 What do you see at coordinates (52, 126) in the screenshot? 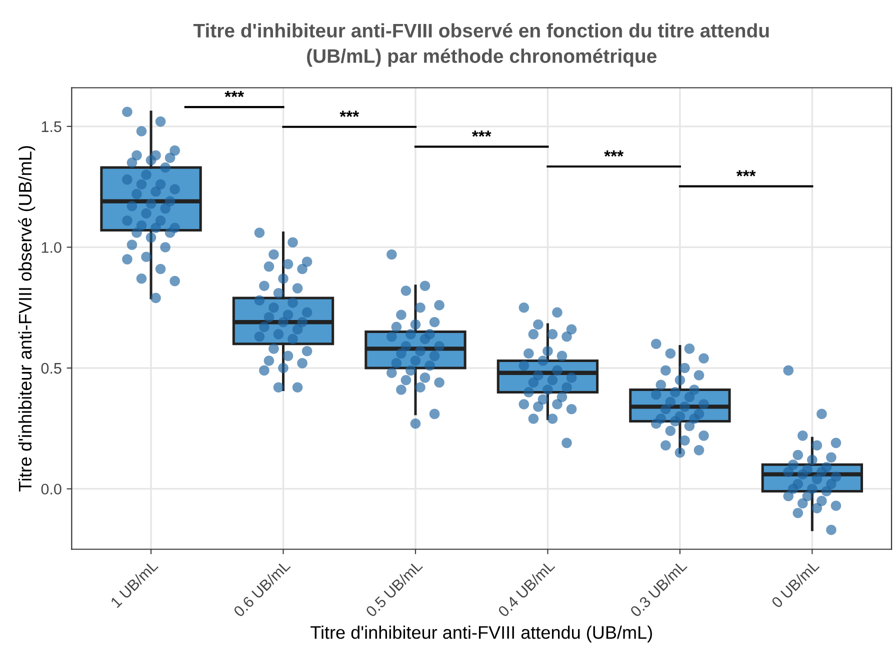
I see `y-tick-label: 1.5` at bounding box center [52, 126].